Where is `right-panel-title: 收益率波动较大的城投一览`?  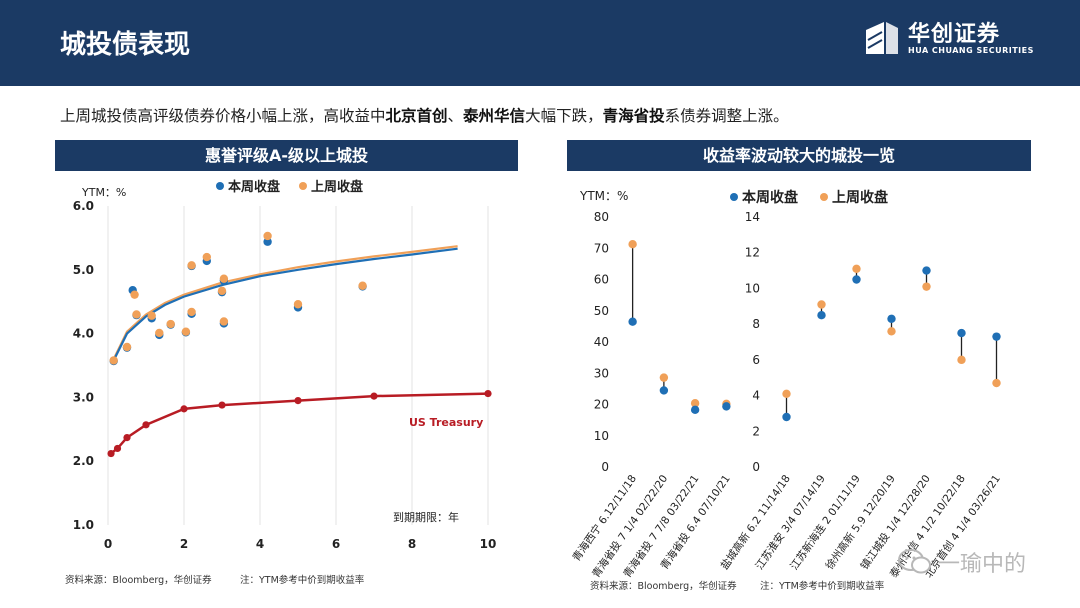 right-panel-title: 收益率波动较大的城投一览 is located at coordinates (799, 155).